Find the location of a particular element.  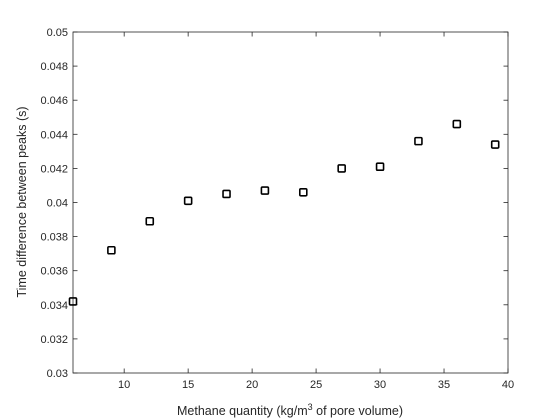

y-tick-label: 0.042 is located at coordinates (54, 169).